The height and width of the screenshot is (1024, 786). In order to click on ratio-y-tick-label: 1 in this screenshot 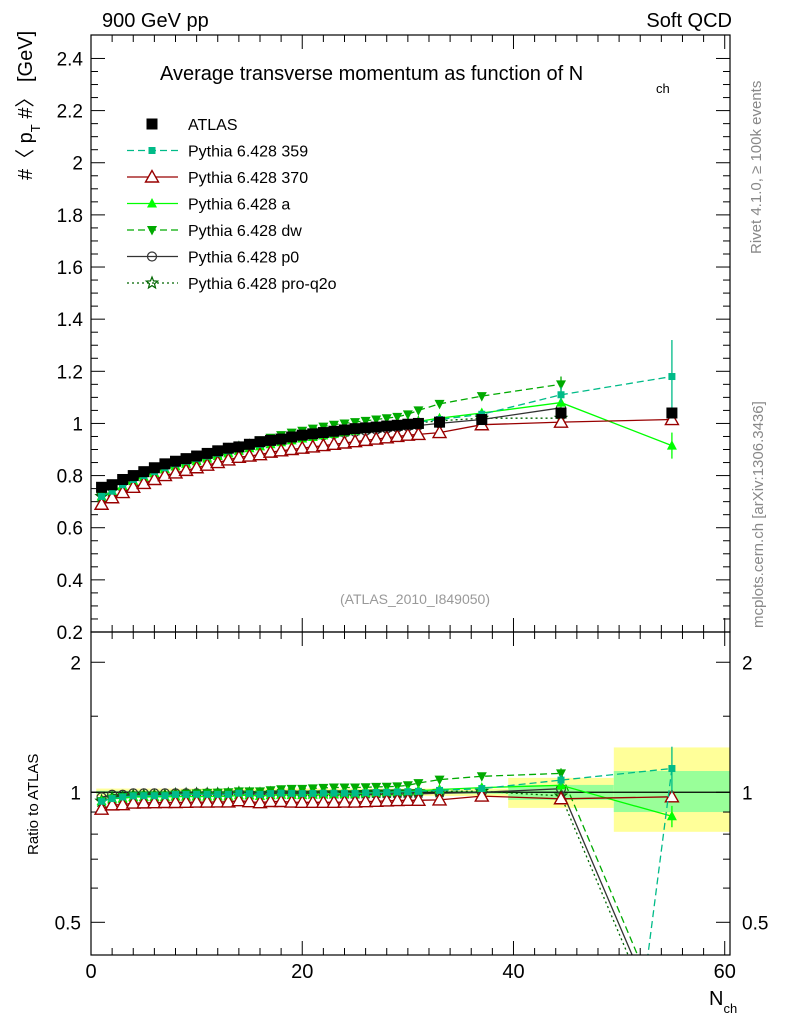, I will do `click(75, 793)`.